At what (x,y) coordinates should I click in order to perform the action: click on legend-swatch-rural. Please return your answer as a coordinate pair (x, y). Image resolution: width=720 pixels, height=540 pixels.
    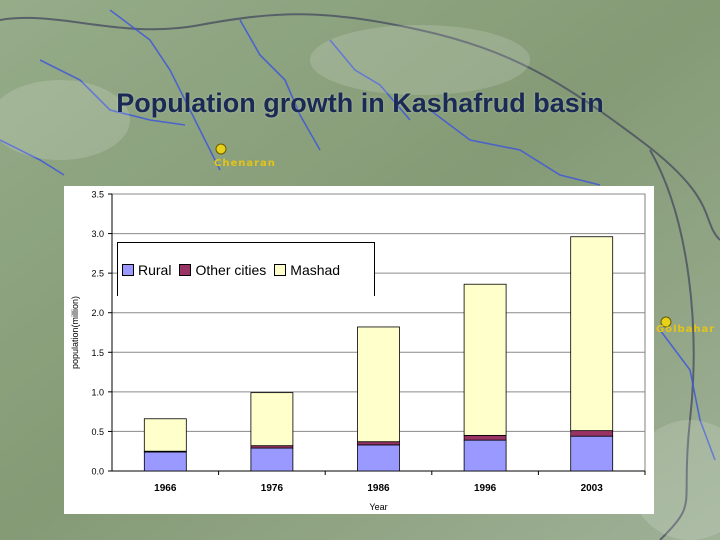
    Looking at the image, I should click on (128, 269).